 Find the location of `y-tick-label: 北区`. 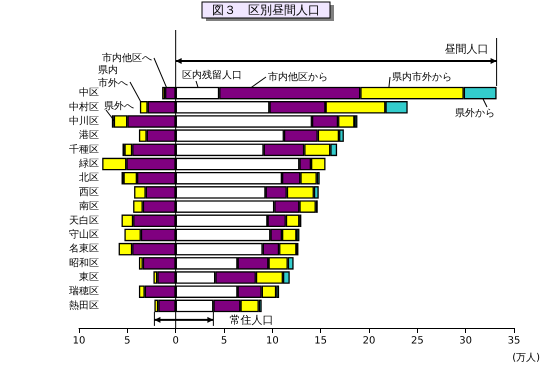

y-tick-label: 北区 is located at coordinates (89, 178).